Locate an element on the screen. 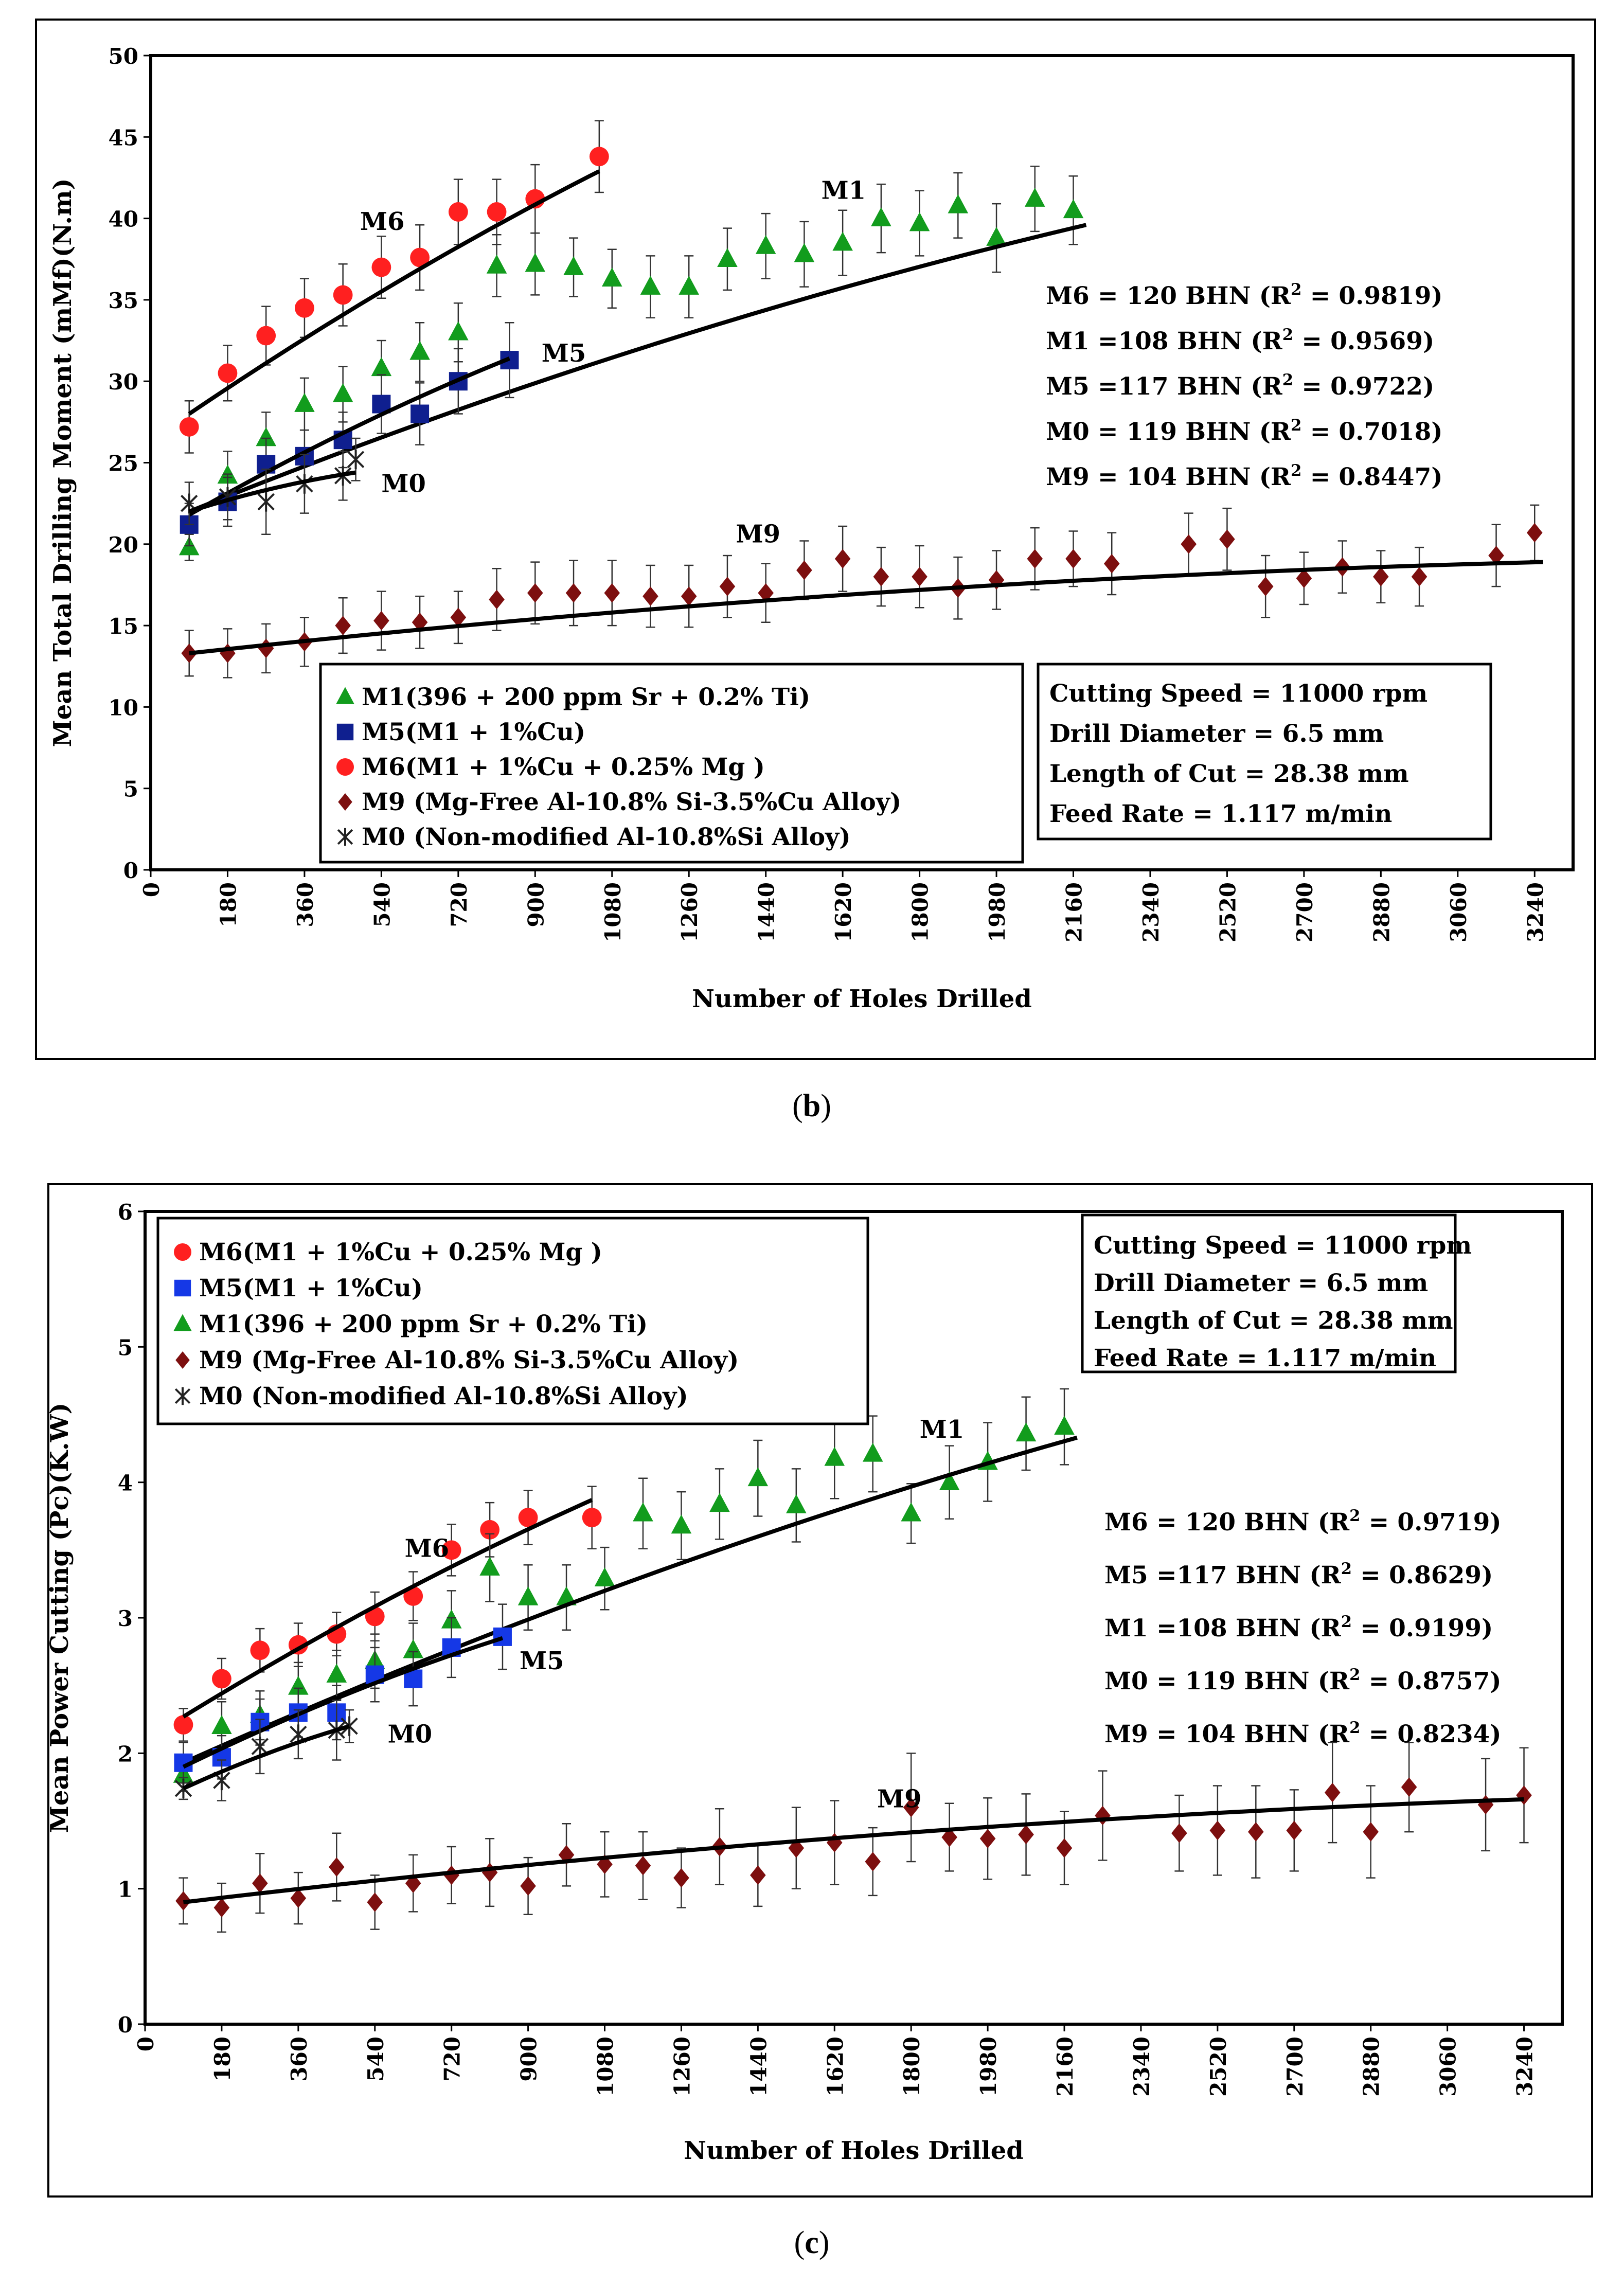  r2-line: M1 =108 BHN (R2 = 0.9569) is located at coordinates (1240, 341).